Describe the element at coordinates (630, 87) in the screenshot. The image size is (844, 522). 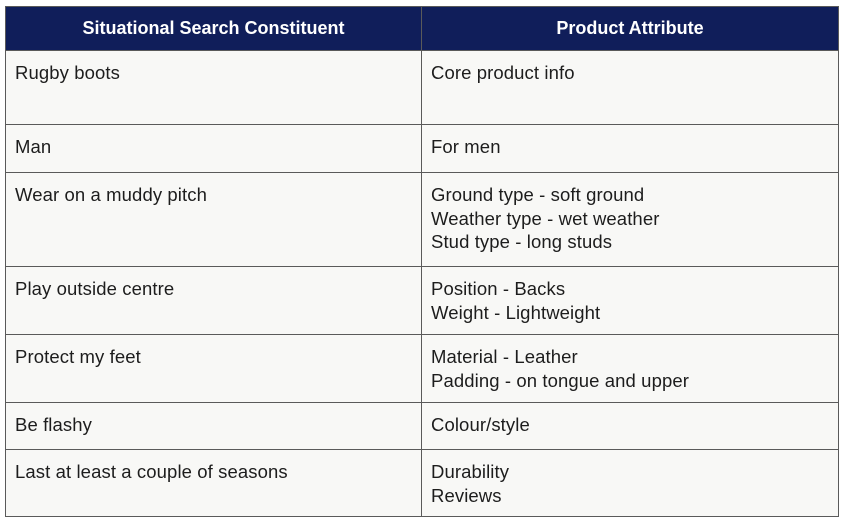
I see `attribute-cell: Core product info` at that location.